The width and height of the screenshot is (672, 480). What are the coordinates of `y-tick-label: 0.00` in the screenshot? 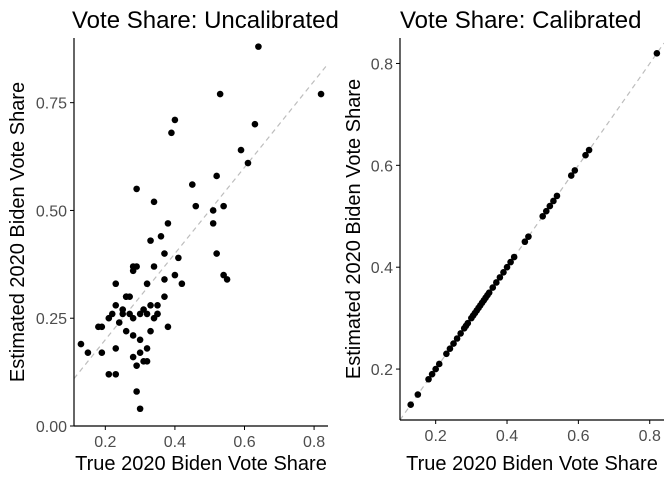 It's located at (51, 427).